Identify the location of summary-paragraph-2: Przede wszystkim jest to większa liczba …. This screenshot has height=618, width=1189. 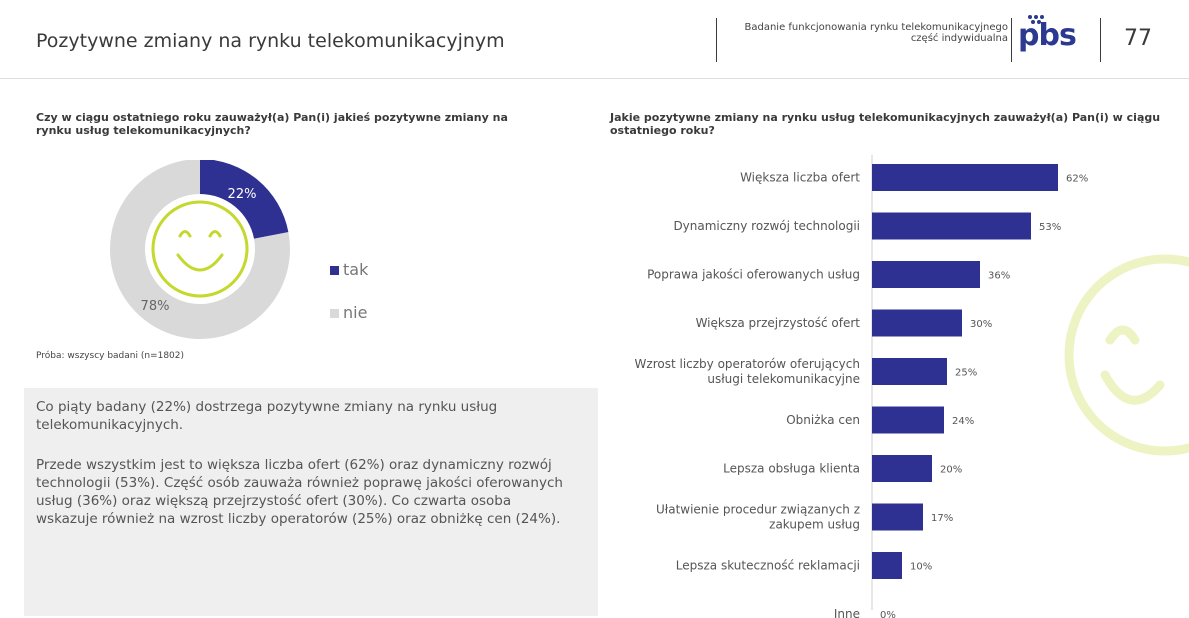
(299, 492).